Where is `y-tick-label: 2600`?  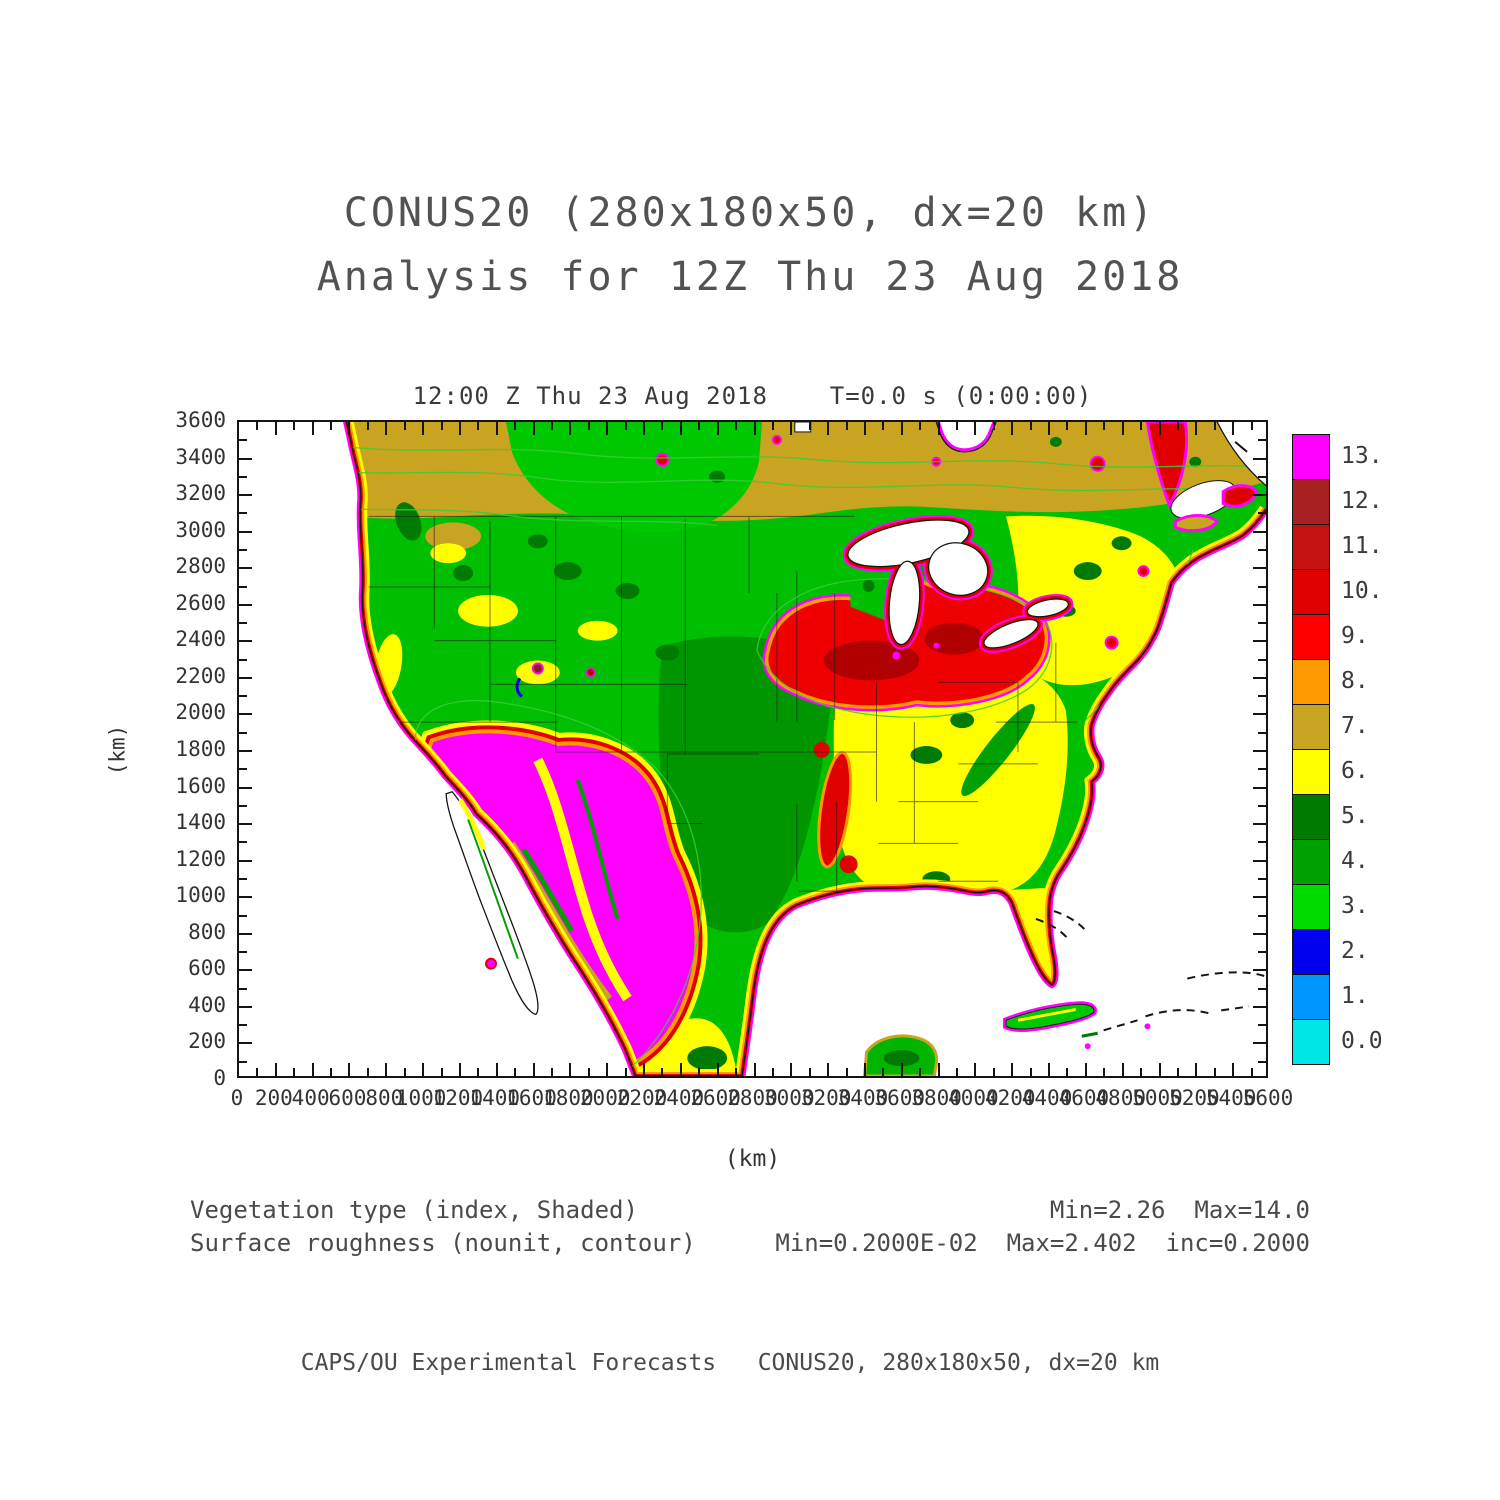
y-tick-label: 2600 is located at coordinates (200, 602).